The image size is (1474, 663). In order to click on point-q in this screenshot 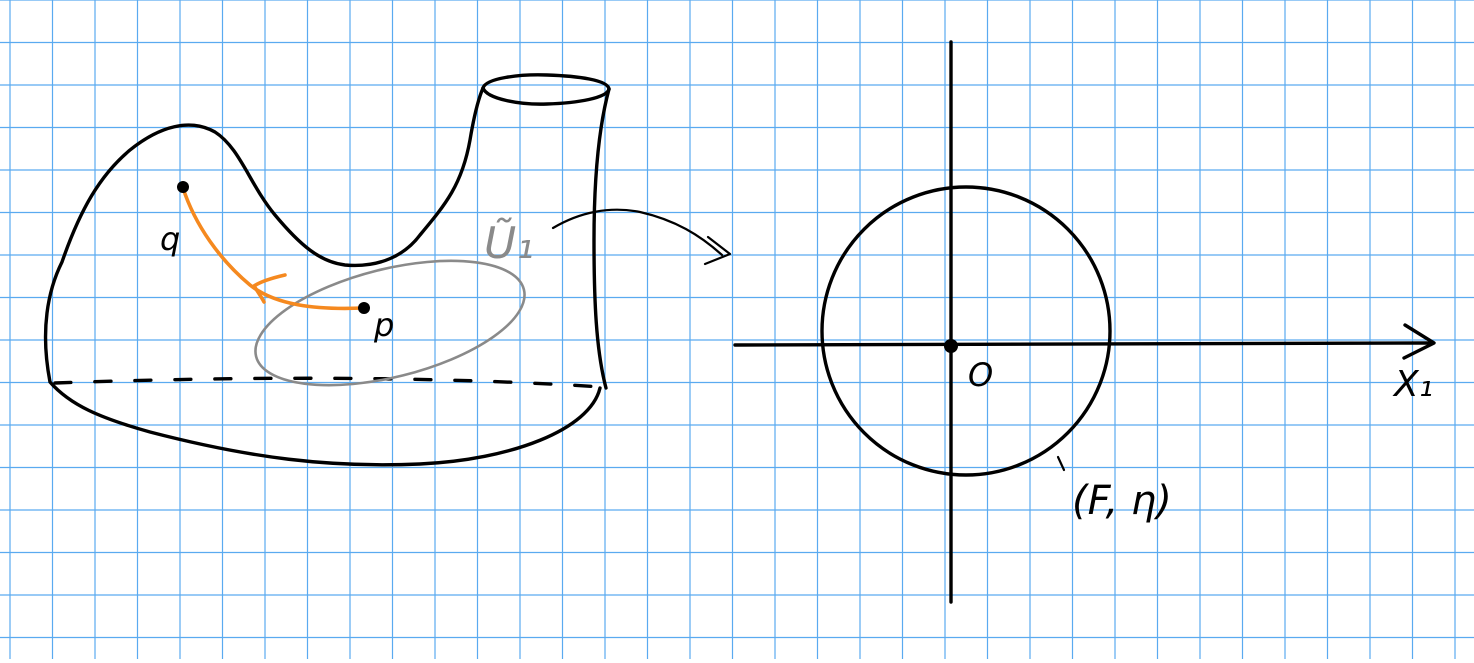, I will do `click(183, 187)`.